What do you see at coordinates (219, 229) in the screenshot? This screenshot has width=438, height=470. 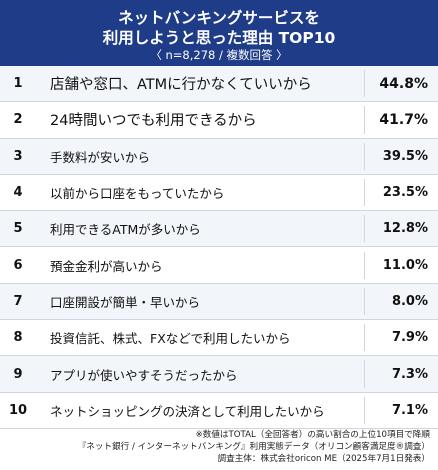 I see `table-row: 5 利用できるATMが多いから 12.8%` at bounding box center [219, 229].